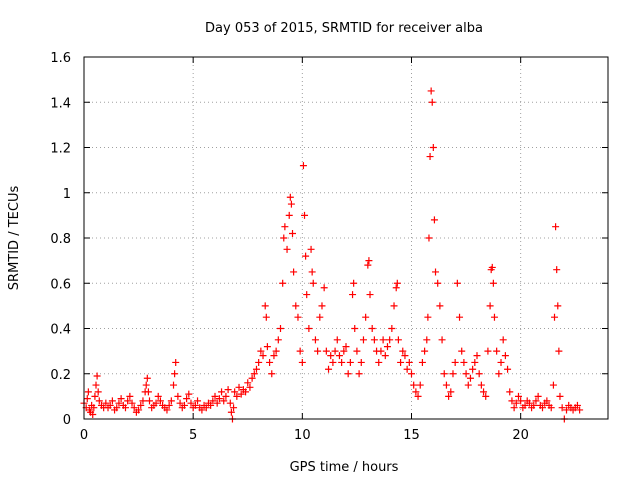 The width and height of the screenshot is (640, 480). I want to click on y-tick-label: 0.8, so click(60, 239).